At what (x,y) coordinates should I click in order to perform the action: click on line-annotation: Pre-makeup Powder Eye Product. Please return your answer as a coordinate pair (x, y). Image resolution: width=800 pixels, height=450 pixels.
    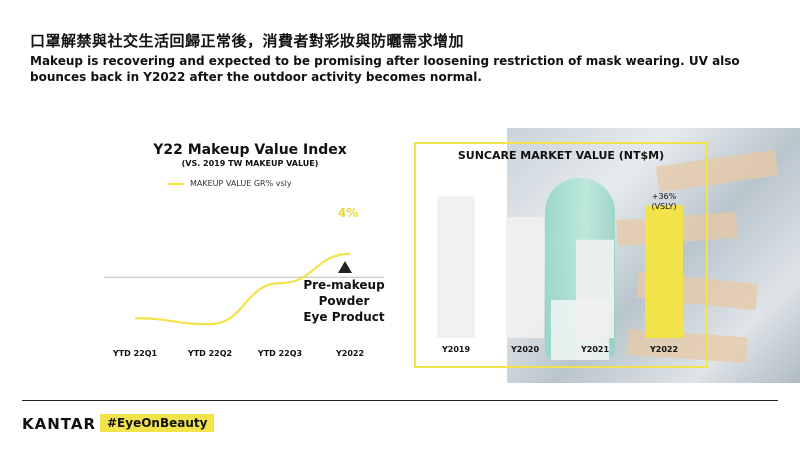
    Looking at the image, I should click on (344, 301).